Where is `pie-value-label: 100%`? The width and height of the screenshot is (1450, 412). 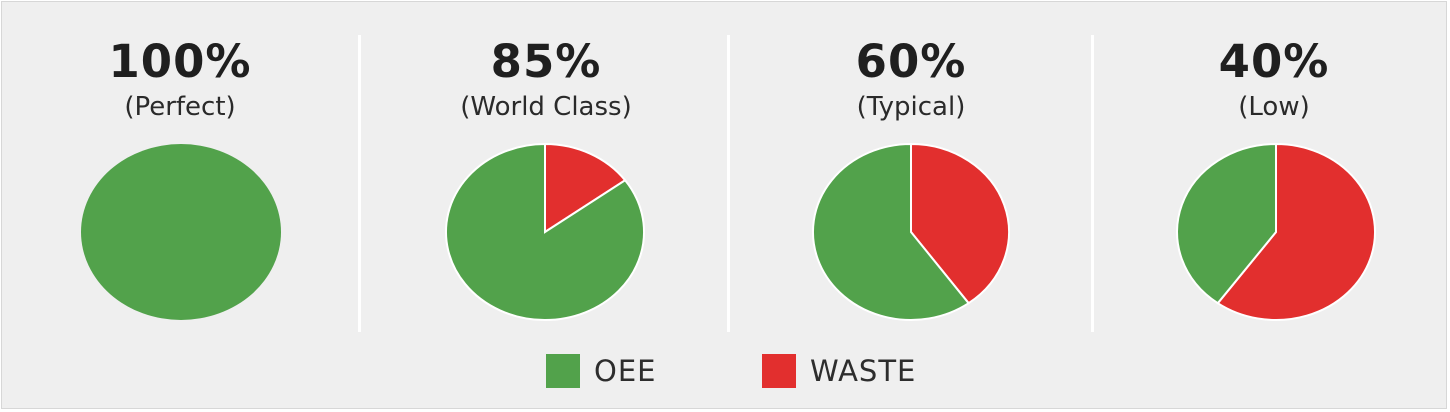 pie-value-label: 100% is located at coordinates (180, 61).